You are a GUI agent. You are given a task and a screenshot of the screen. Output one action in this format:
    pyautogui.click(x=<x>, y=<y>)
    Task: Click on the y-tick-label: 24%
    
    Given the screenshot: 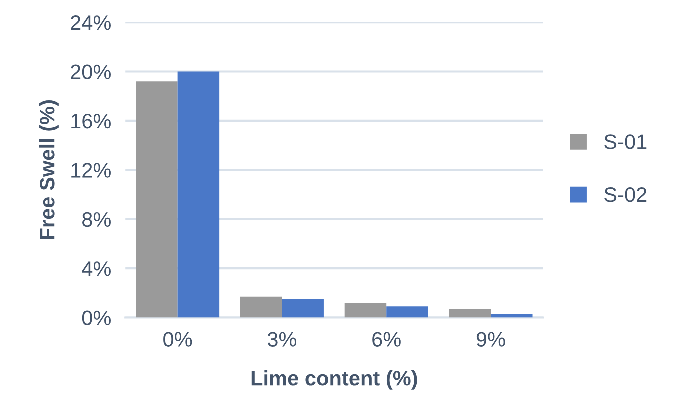 What is the action you would take?
    pyautogui.click(x=91, y=23)
    